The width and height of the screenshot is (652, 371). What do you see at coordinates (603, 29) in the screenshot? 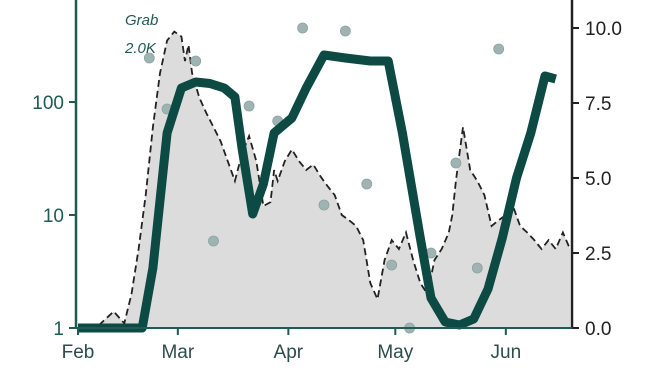
I see `right-tick-label: 10.0` at bounding box center [603, 29].